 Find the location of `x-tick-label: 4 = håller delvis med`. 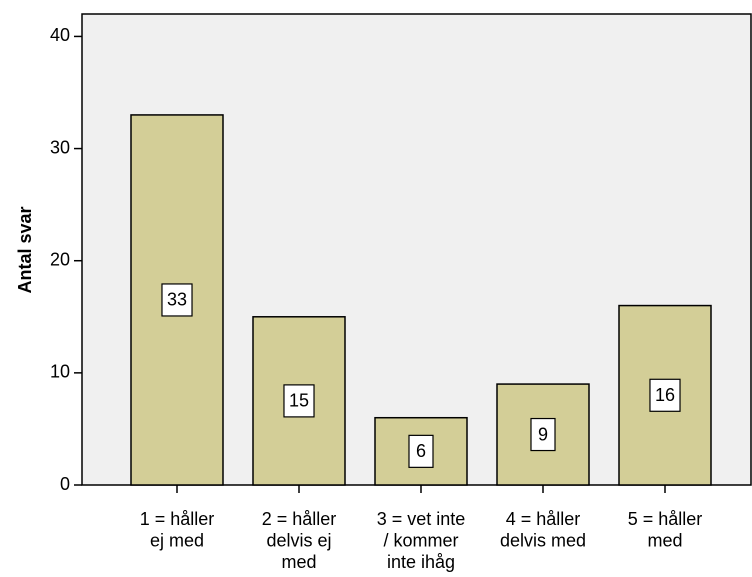

x-tick-label: 4 = håller delvis med is located at coordinates (543, 530).